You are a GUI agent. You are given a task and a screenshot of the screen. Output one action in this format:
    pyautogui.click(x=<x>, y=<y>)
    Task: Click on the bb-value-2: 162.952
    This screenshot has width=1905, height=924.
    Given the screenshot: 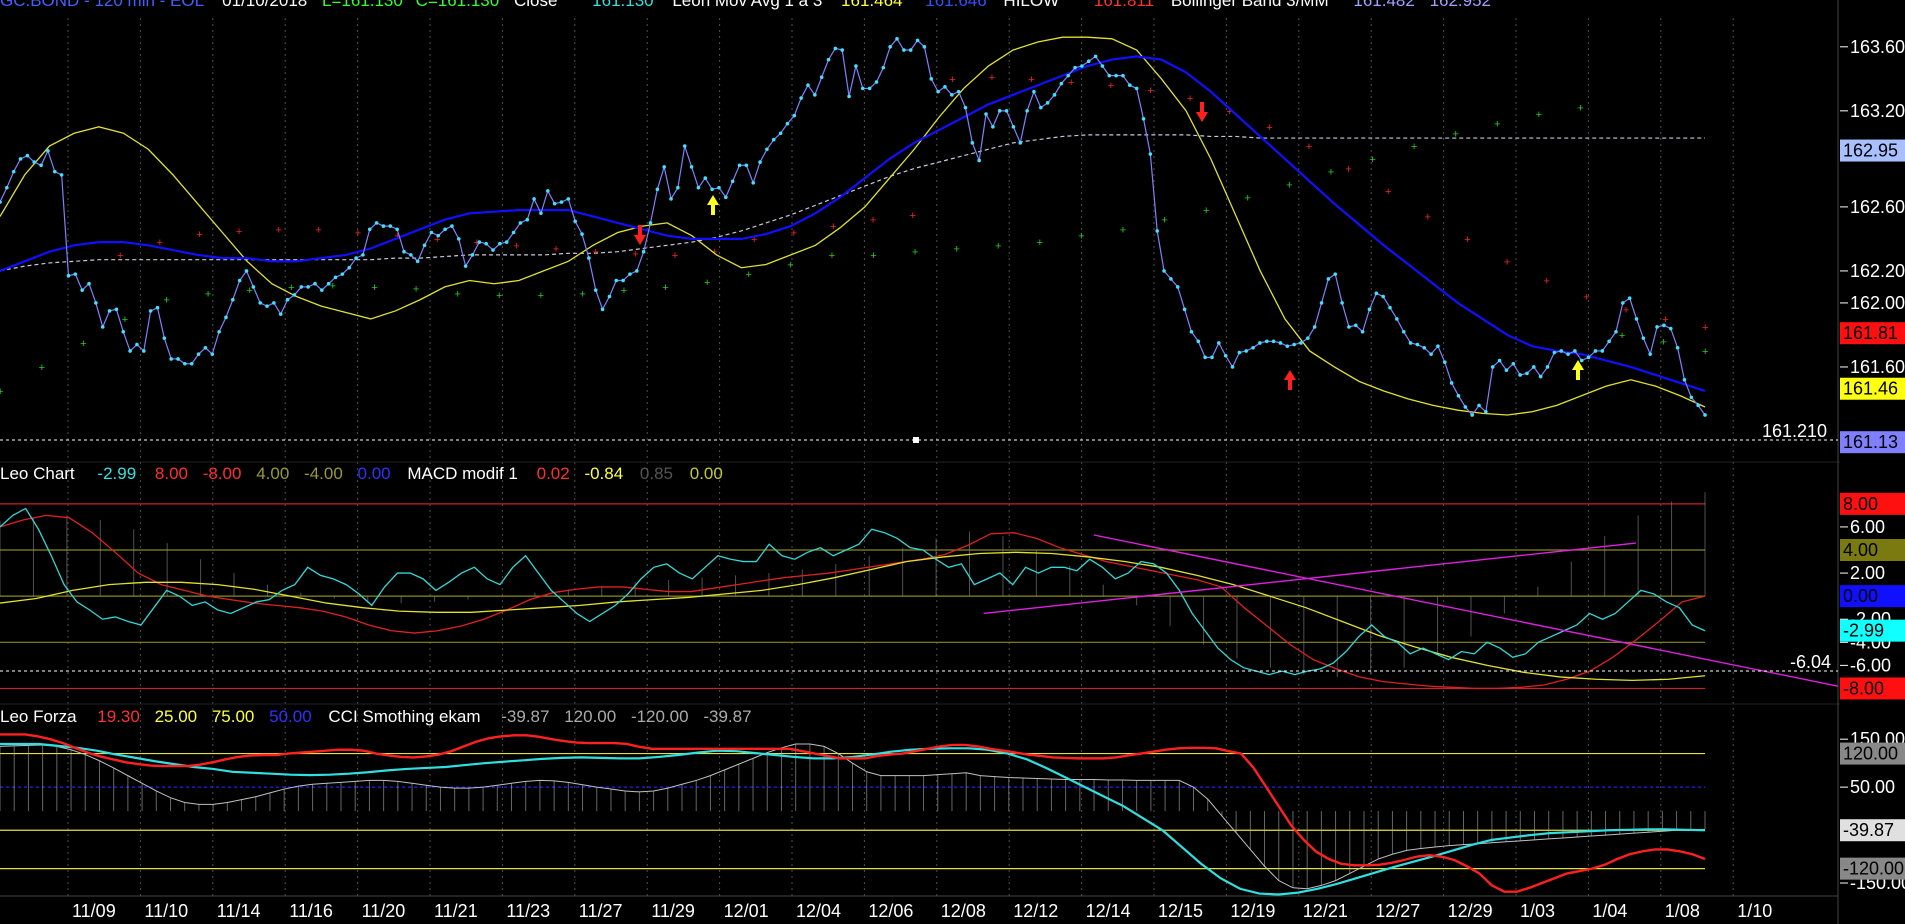 What is the action you would take?
    pyautogui.click(x=1460, y=5)
    